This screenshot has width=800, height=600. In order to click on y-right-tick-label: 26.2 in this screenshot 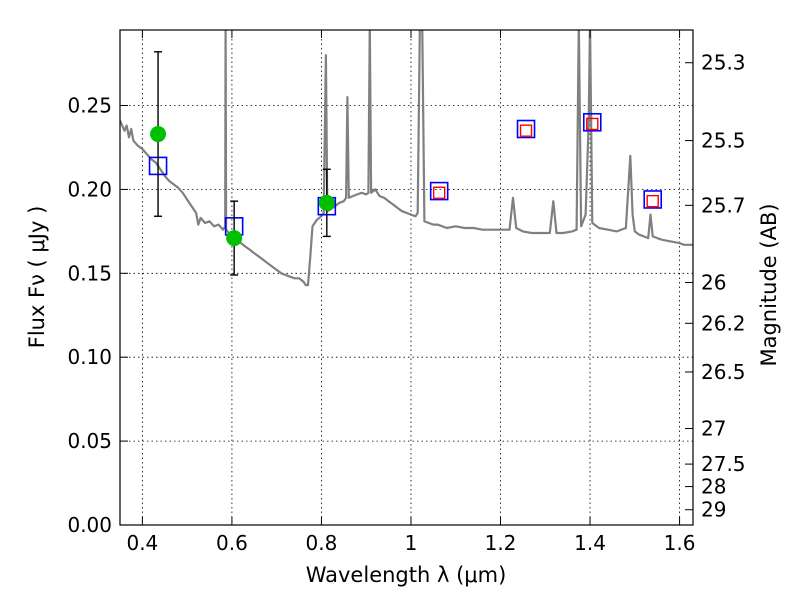, I will do `click(723, 323)`.